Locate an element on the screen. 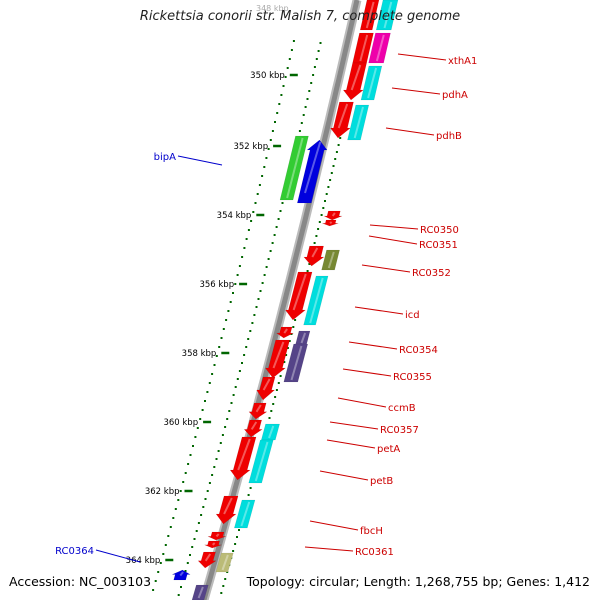 This screenshot has height=605, width=600. gene-label-rc0351: RC0351 is located at coordinates (438, 245).